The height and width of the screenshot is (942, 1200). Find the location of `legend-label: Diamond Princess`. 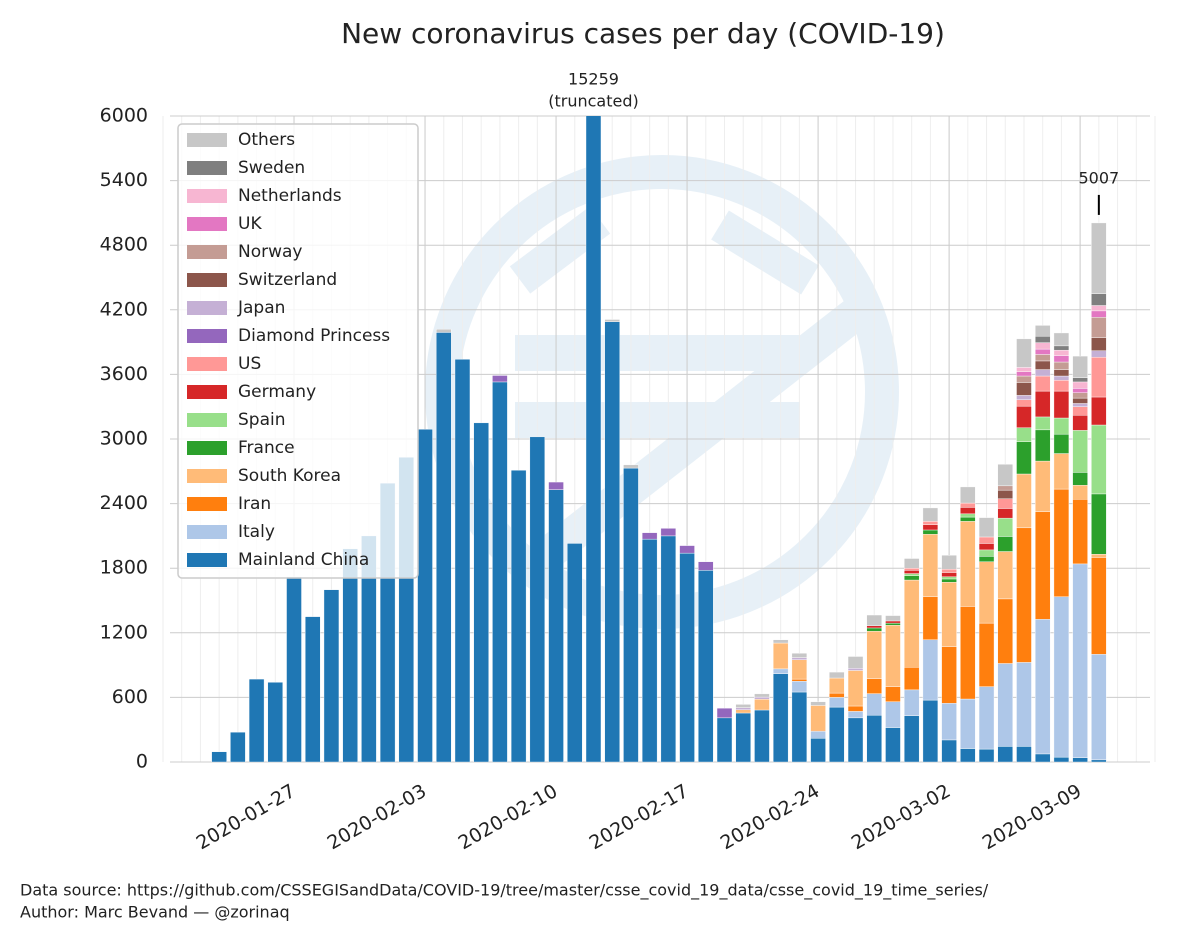

legend-label: Diamond Princess is located at coordinates (314, 336).